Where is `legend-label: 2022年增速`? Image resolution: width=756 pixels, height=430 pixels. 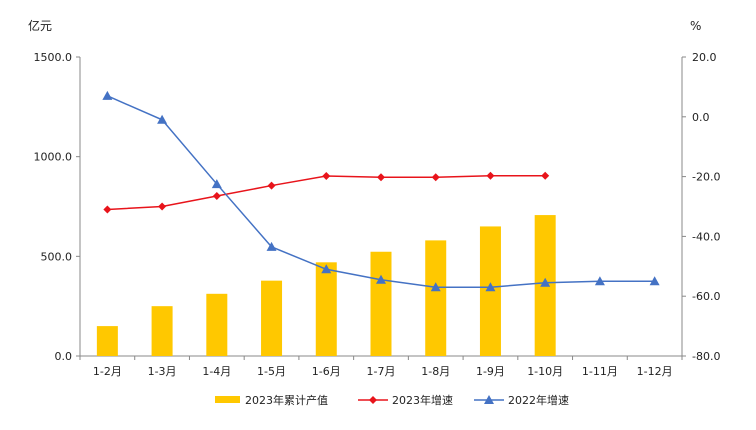
legend-label: 2022年增速 is located at coordinates (538, 400).